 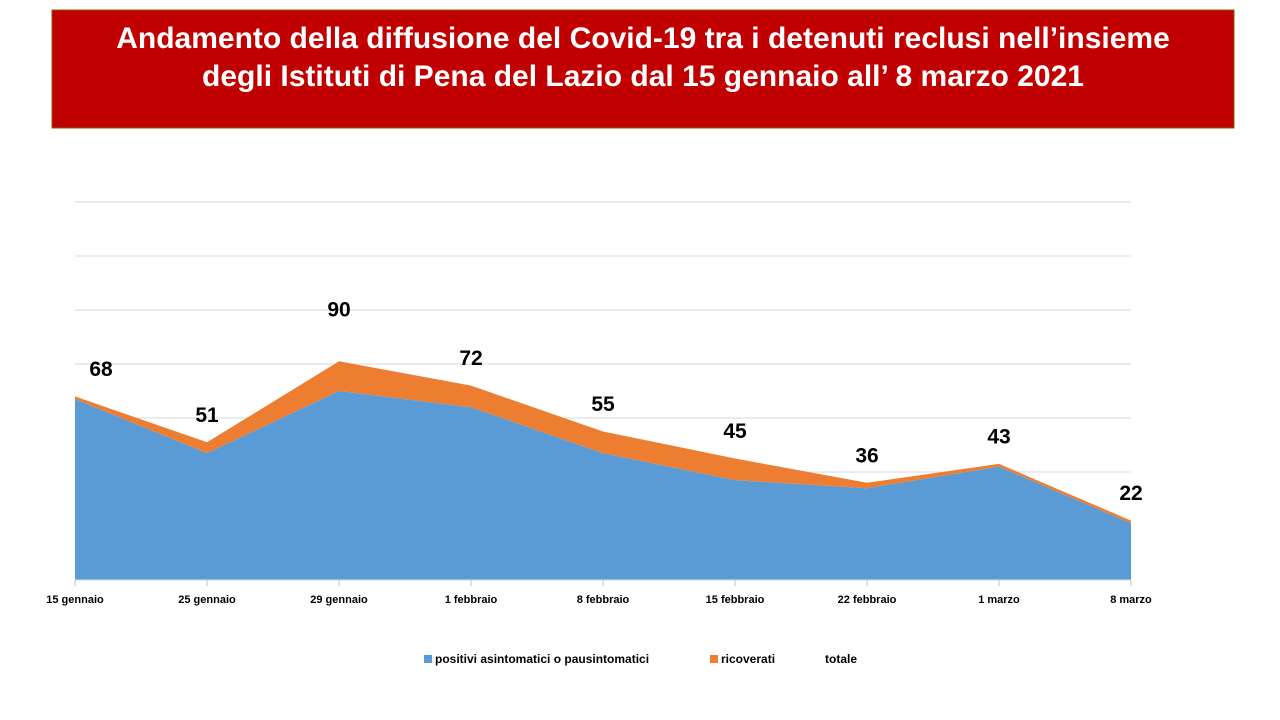 I want to click on legend-label: positivi asintomatici o pausintomatici, so click(x=542, y=659).